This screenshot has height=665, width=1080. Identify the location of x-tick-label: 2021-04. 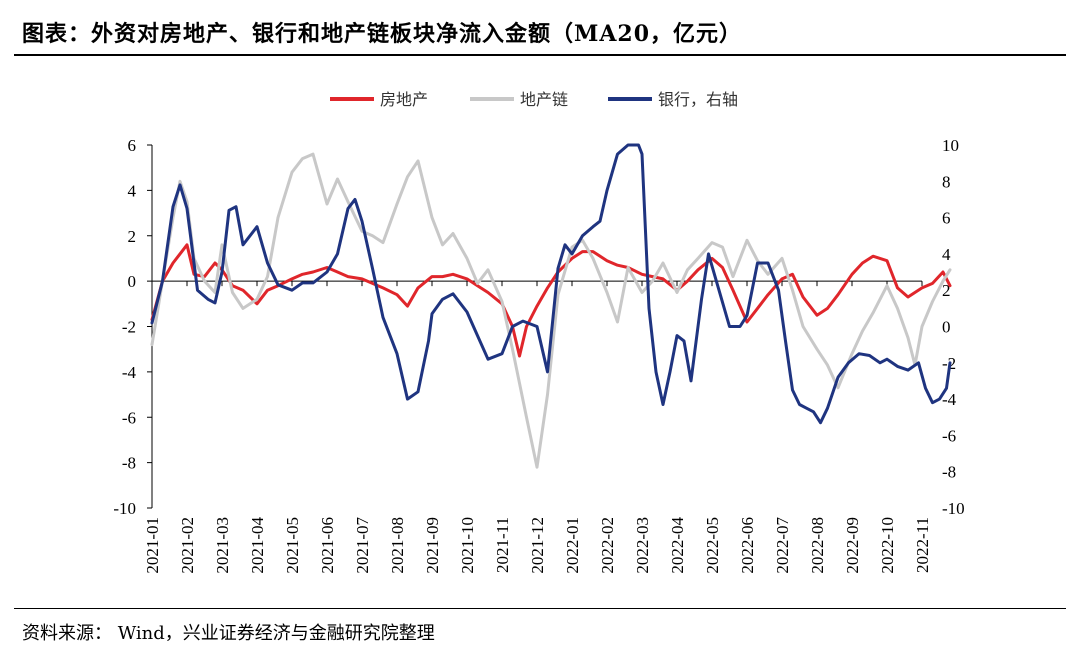
(257, 545).